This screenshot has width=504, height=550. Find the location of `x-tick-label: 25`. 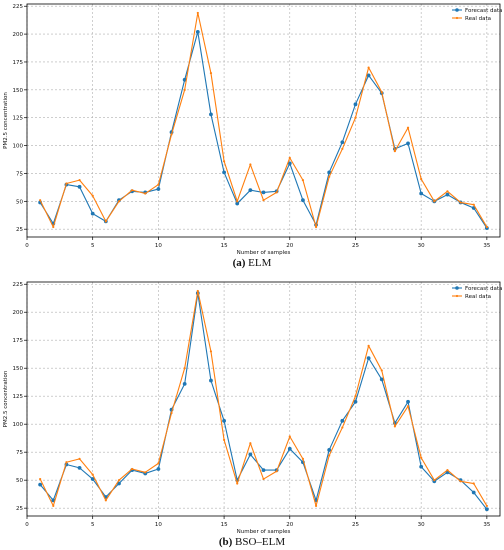

x-tick-label: 25 is located at coordinates (355, 246).